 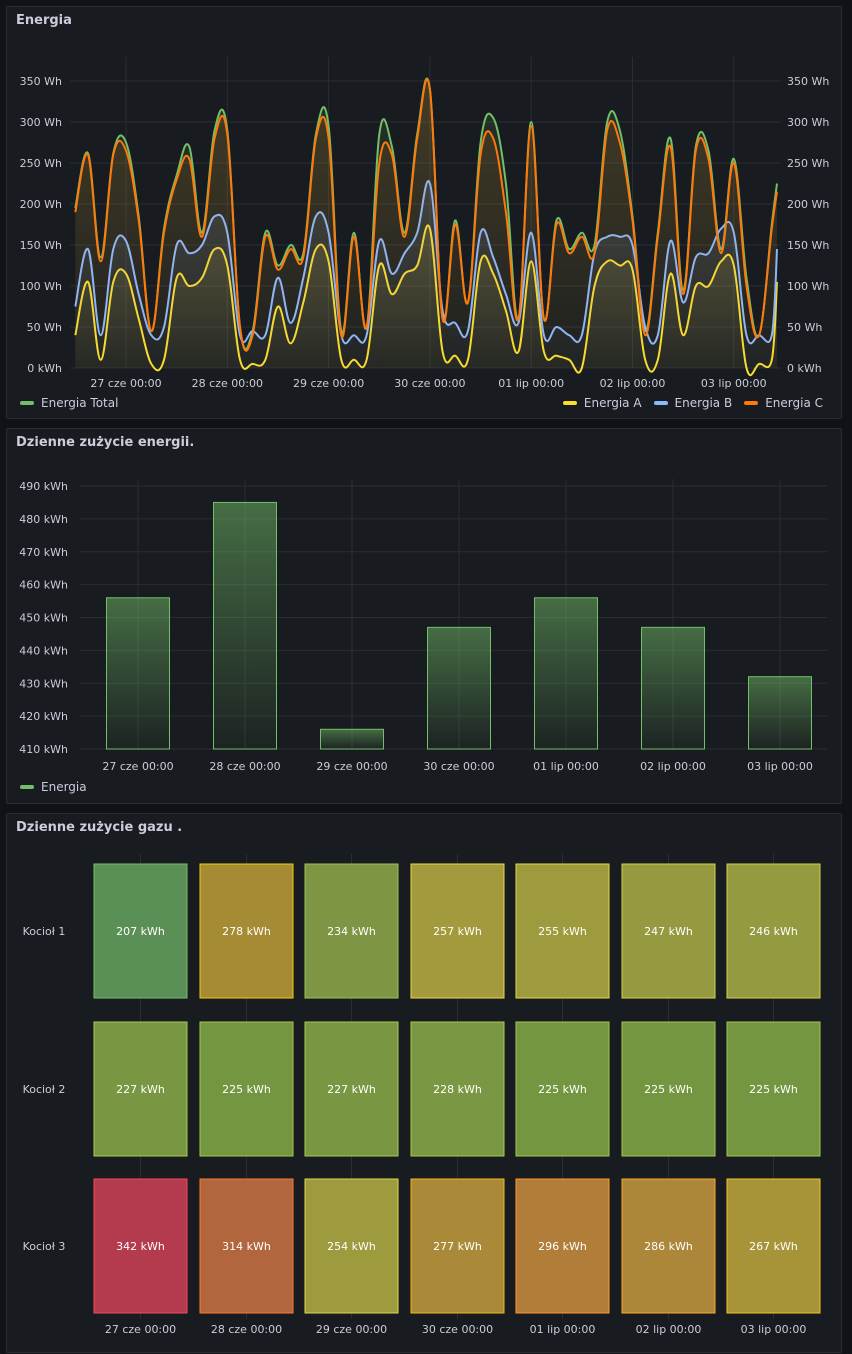 What do you see at coordinates (41, 204) in the screenshot?
I see `y-tick-label-left: 200 Wh` at bounding box center [41, 204].